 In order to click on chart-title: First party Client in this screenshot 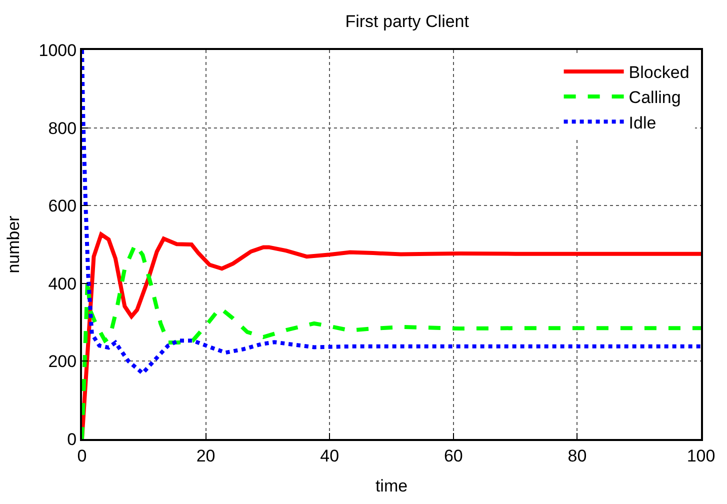, I will do `click(407, 22)`.